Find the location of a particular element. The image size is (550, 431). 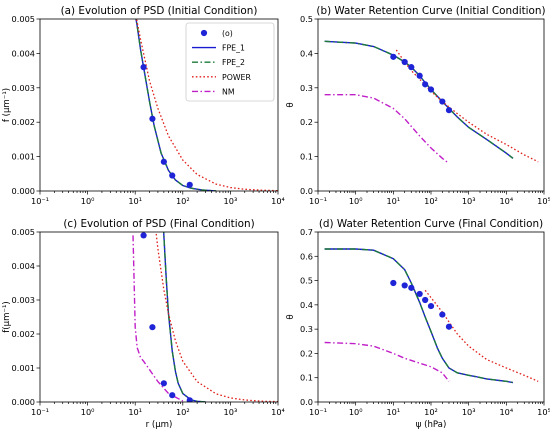

plot-area-d is located at coordinates (431, 316).